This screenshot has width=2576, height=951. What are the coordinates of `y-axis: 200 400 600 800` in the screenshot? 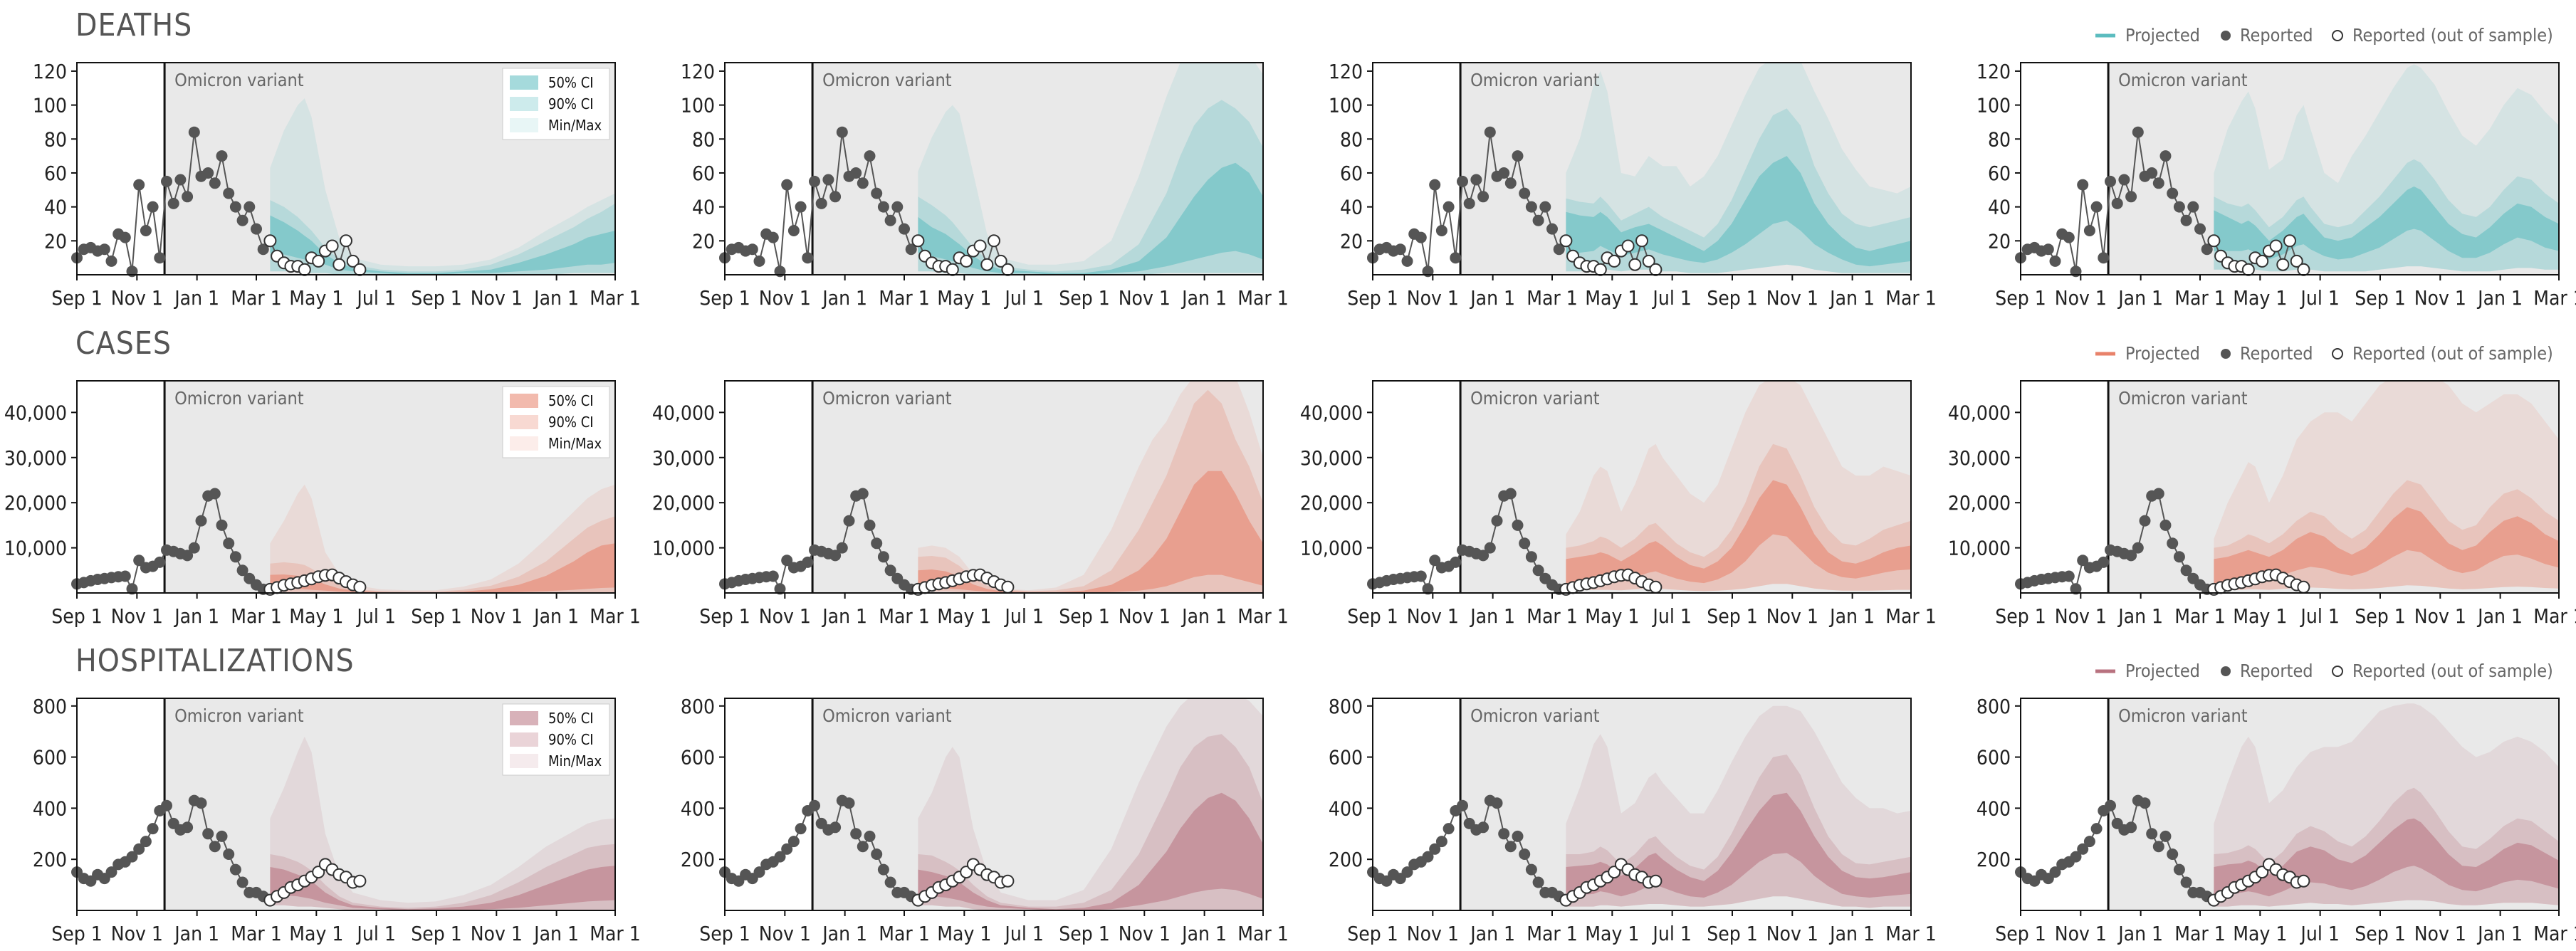 It's located at (1998, 783).